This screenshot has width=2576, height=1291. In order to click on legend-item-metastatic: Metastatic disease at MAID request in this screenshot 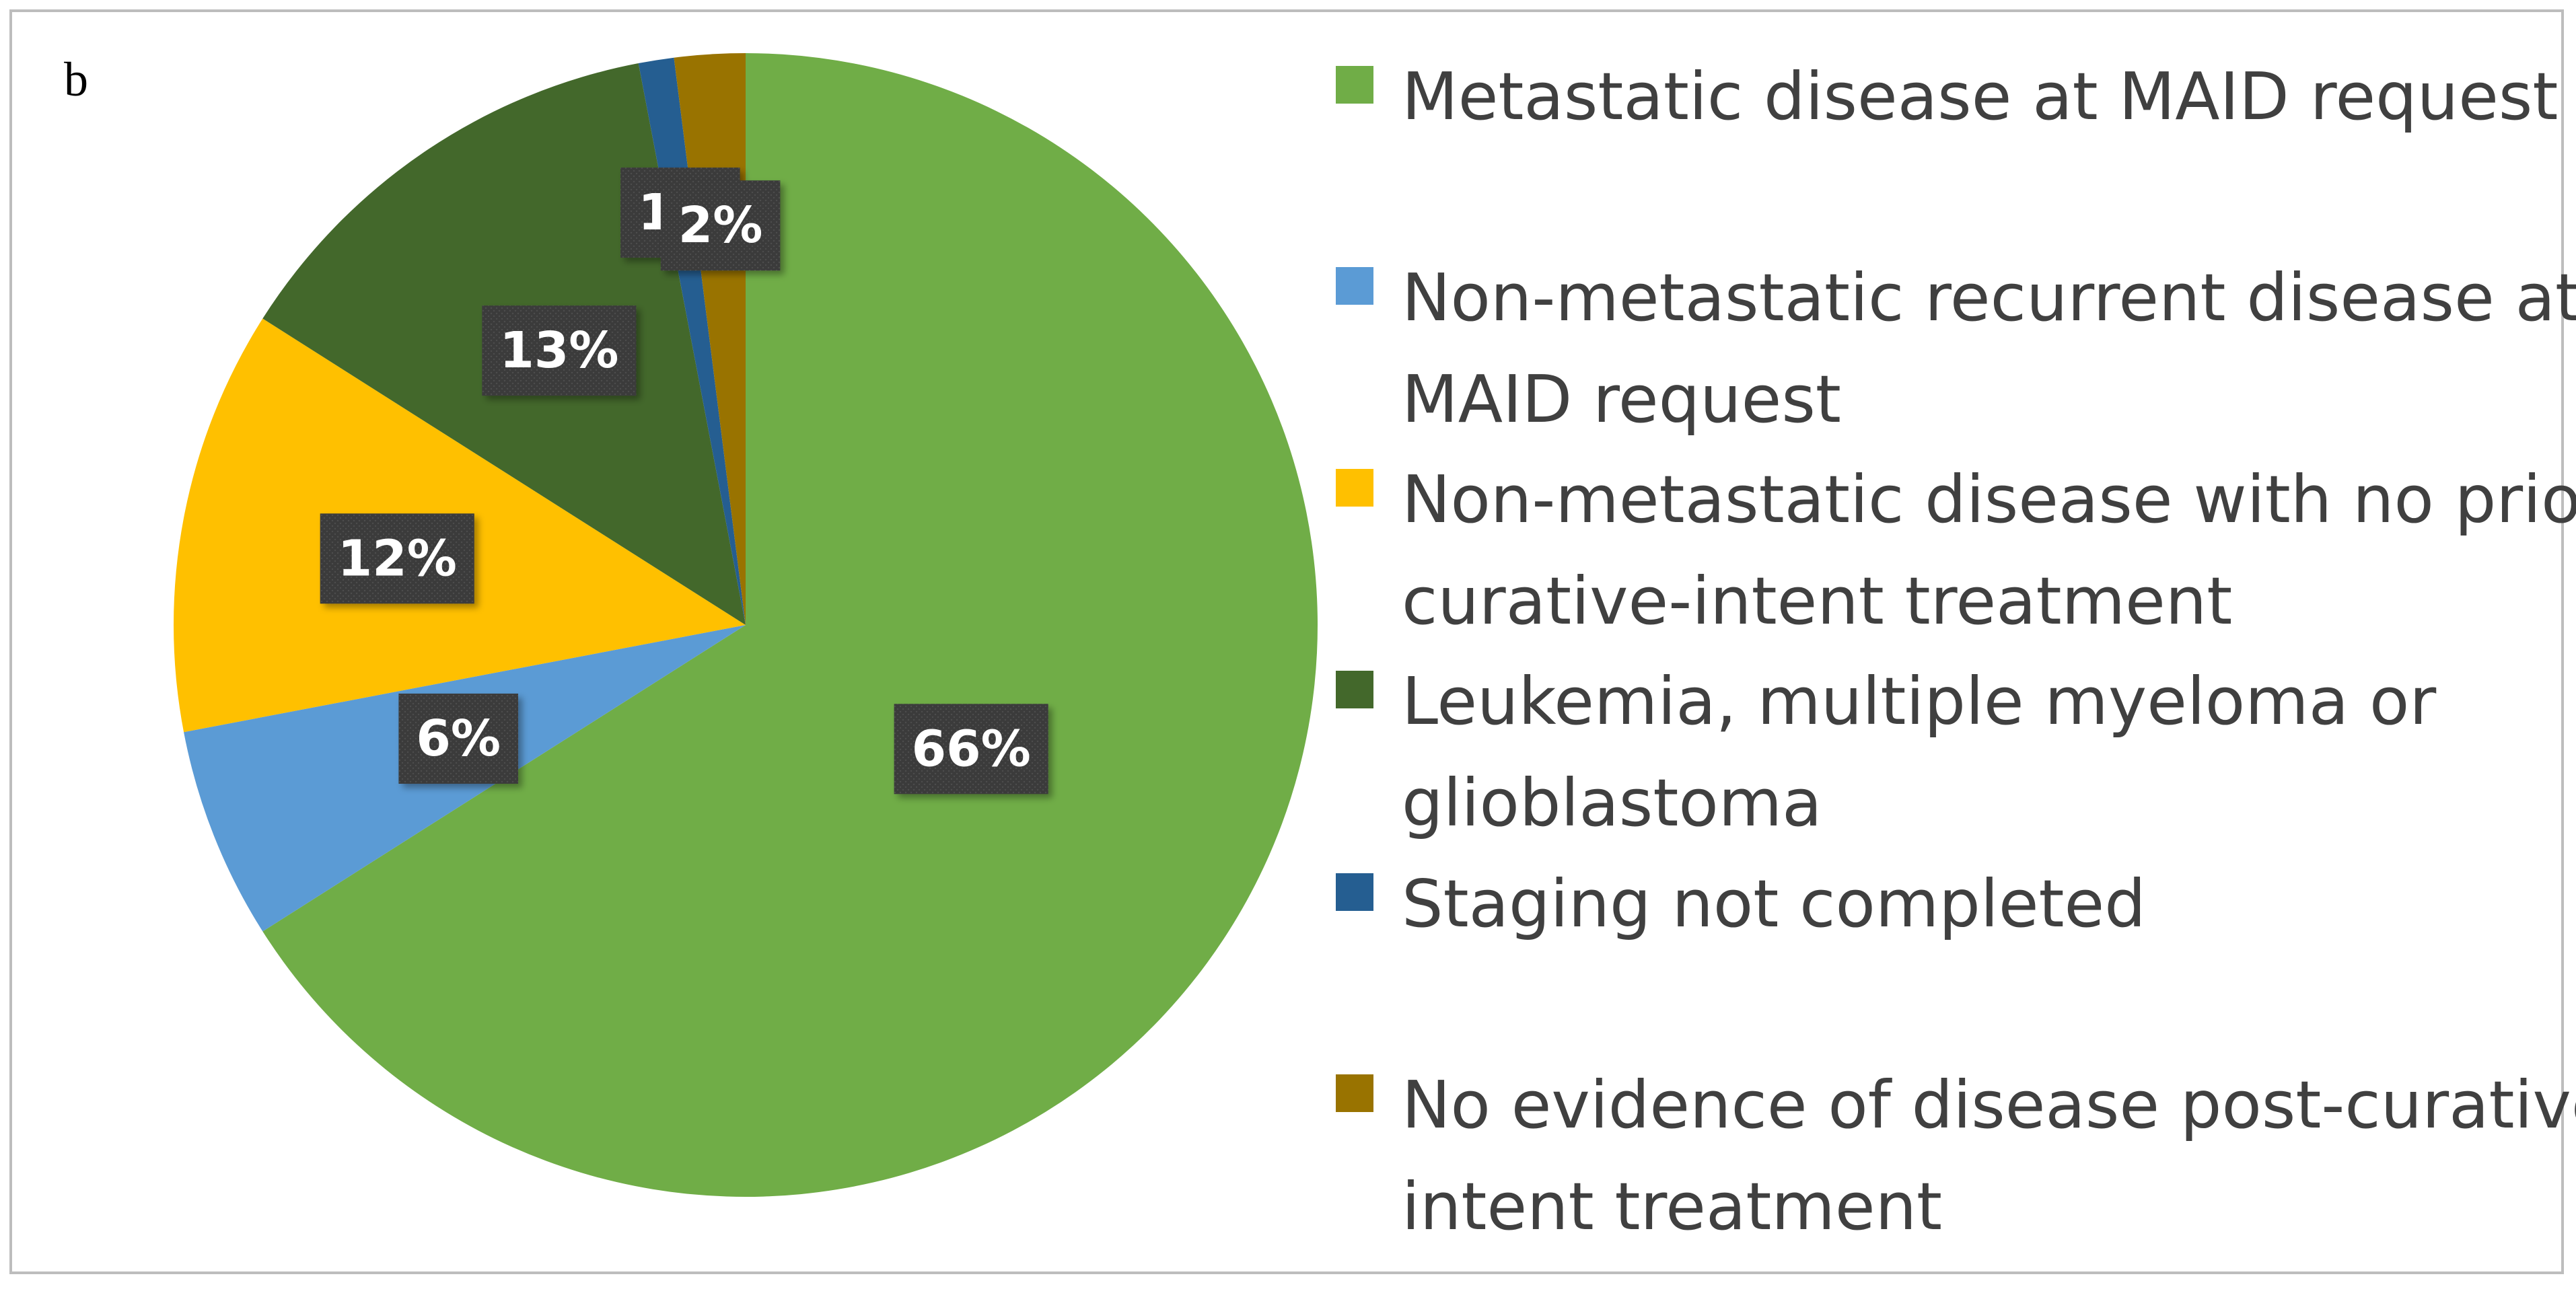, I will do `click(1956, 96)`.